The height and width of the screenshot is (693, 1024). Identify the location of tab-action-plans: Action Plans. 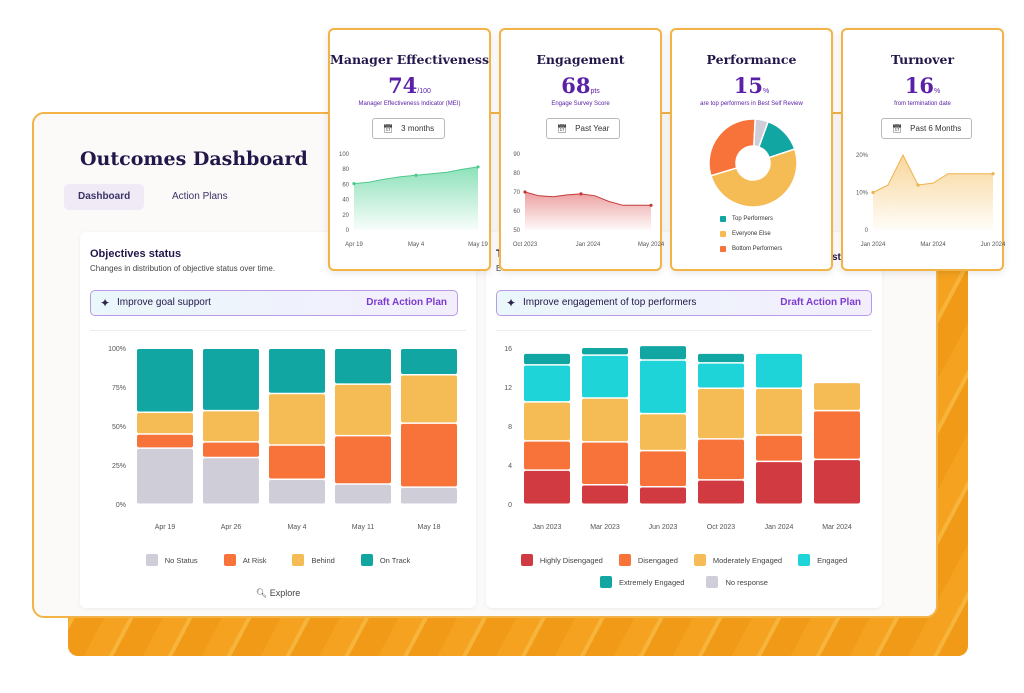
(200, 196).